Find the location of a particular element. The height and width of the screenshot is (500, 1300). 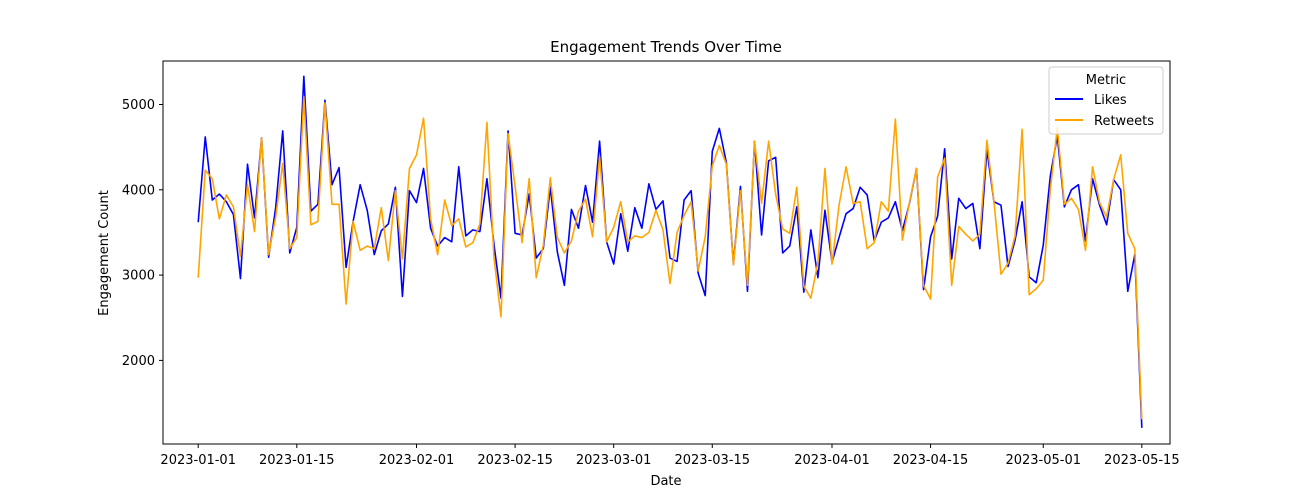

y-axis: 2000 3000 4000 5000 is located at coordinates (142, 233).